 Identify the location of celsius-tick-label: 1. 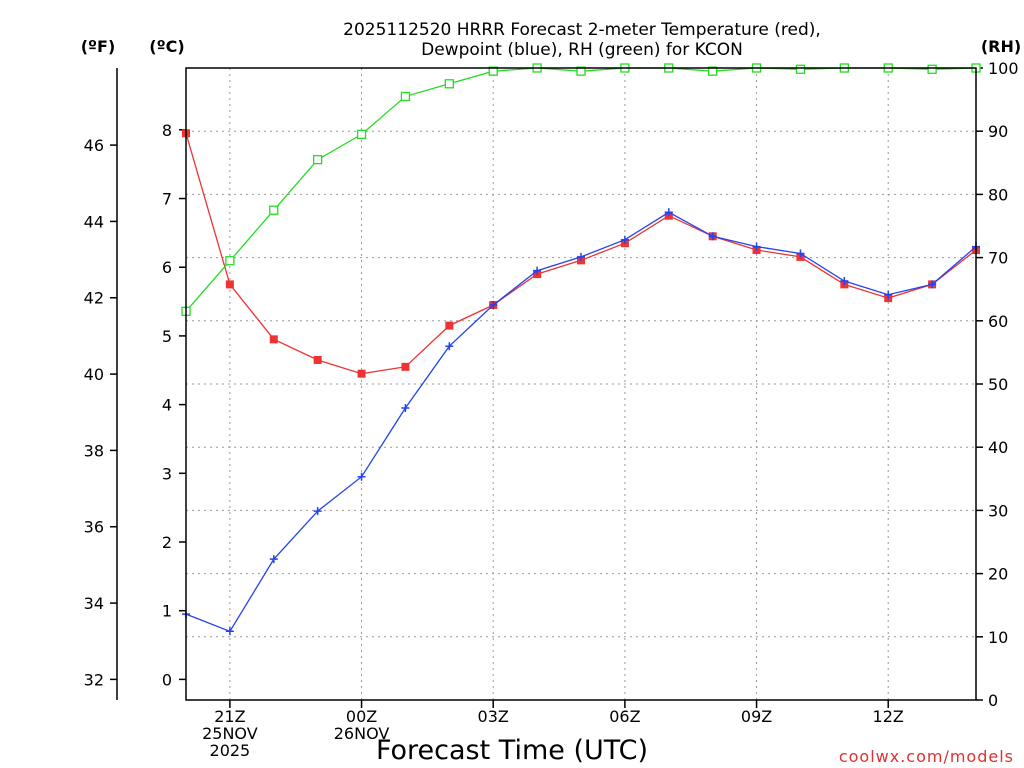
(167, 611).